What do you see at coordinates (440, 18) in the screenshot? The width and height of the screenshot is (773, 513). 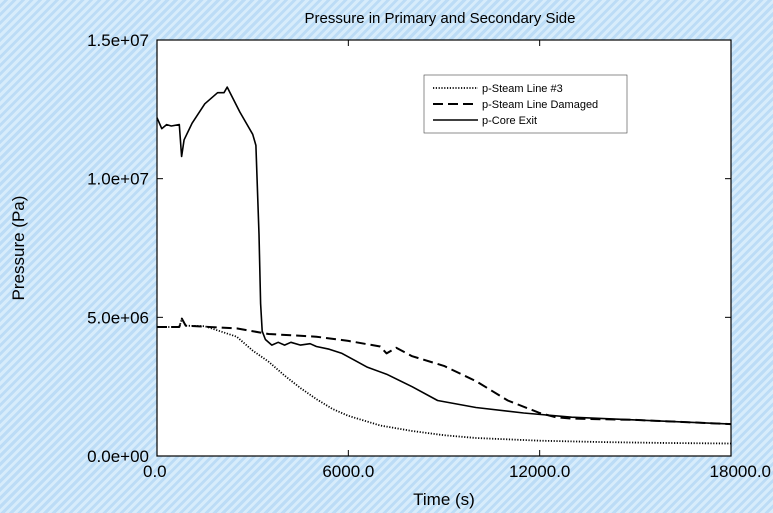 I see `chart-title: Pressure in Primary and Secondary Side` at bounding box center [440, 18].